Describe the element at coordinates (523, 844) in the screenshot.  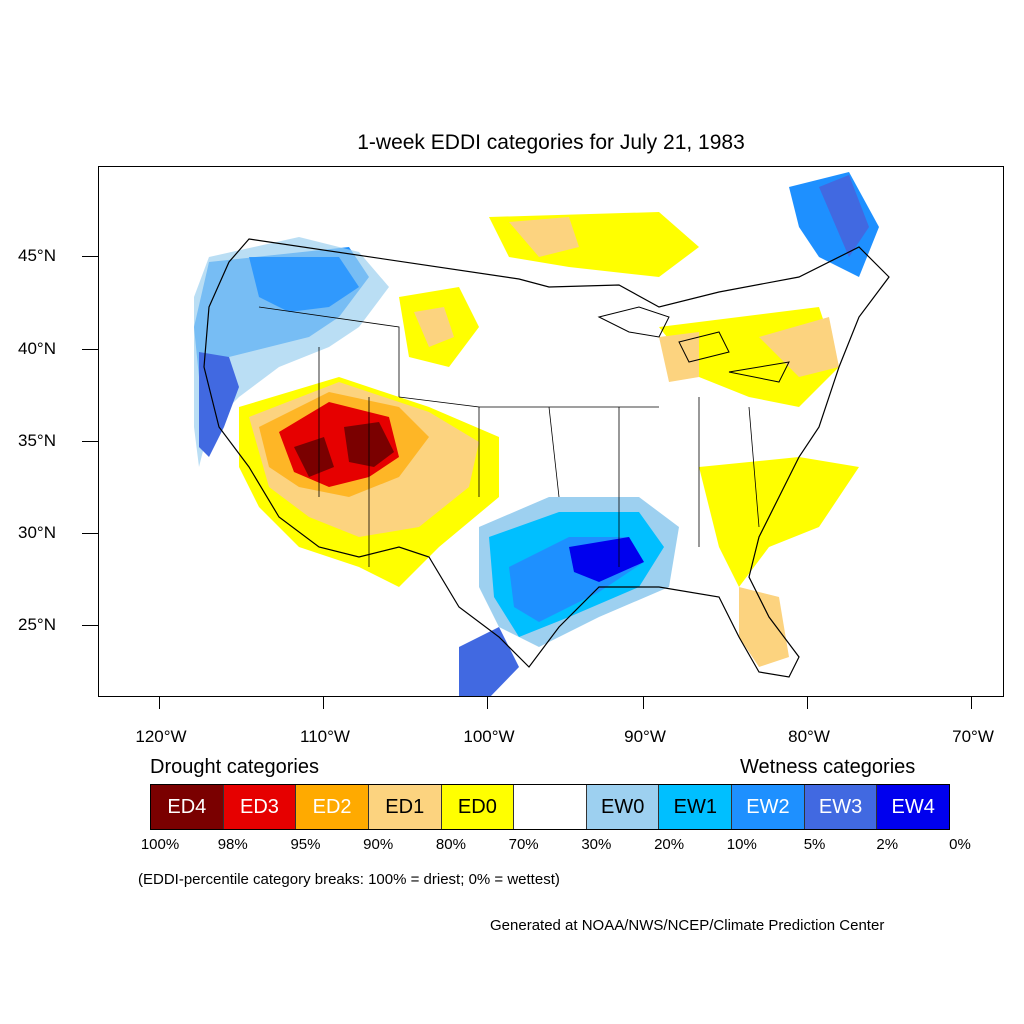
I see `percentile-label: 70%` at that location.